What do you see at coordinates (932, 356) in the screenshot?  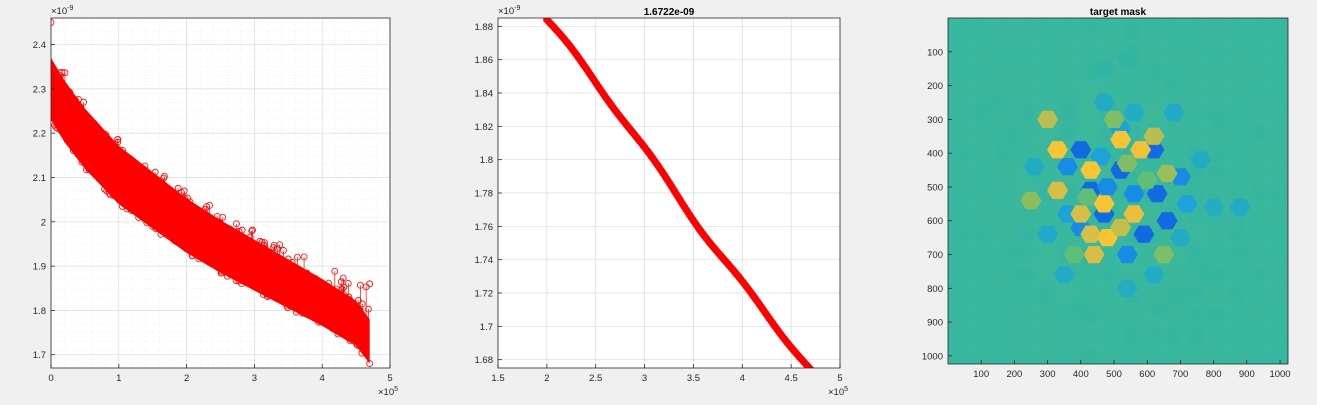 I see `y-tick-label: 1000` at bounding box center [932, 356].